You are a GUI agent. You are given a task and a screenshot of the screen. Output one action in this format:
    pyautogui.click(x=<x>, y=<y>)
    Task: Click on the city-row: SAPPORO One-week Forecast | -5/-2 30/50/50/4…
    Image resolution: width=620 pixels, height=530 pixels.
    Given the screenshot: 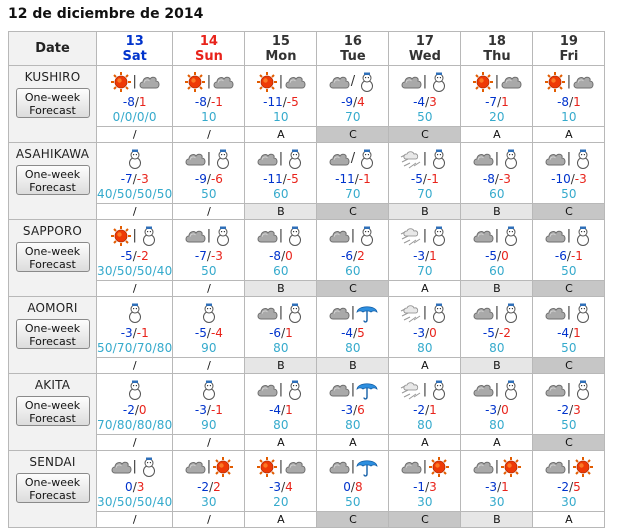 What is the action you would take?
    pyautogui.click(x=307, y=258)
    